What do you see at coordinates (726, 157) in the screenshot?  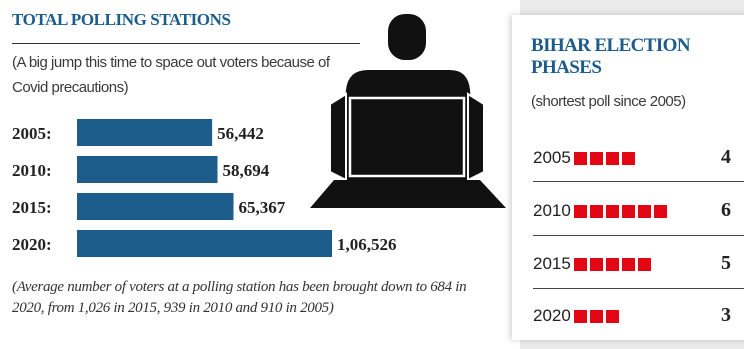 I see `phase-count: 4` at bounding box center [726, 157].